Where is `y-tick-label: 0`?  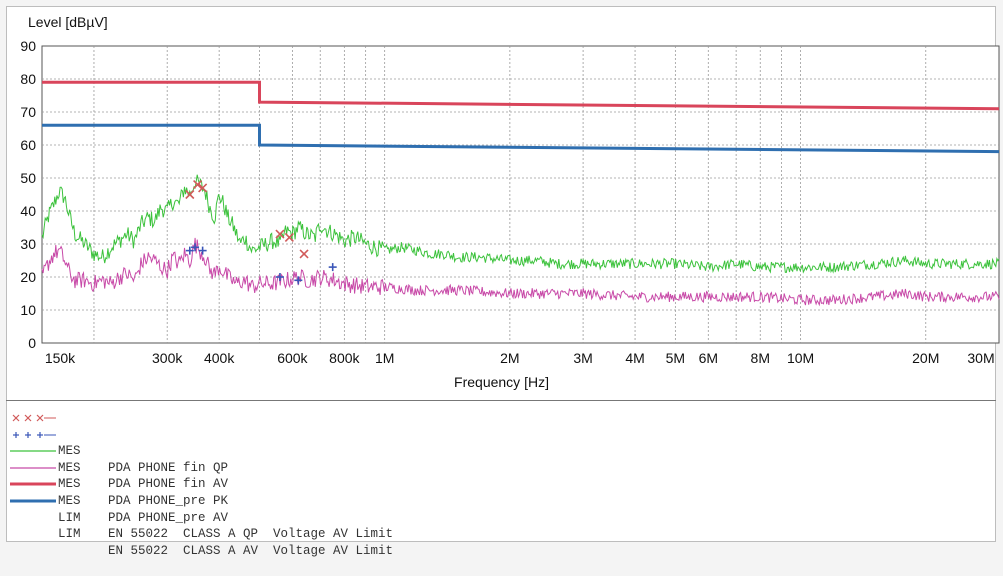
y-tick-label: 0 is located at coordinates (32, 343).